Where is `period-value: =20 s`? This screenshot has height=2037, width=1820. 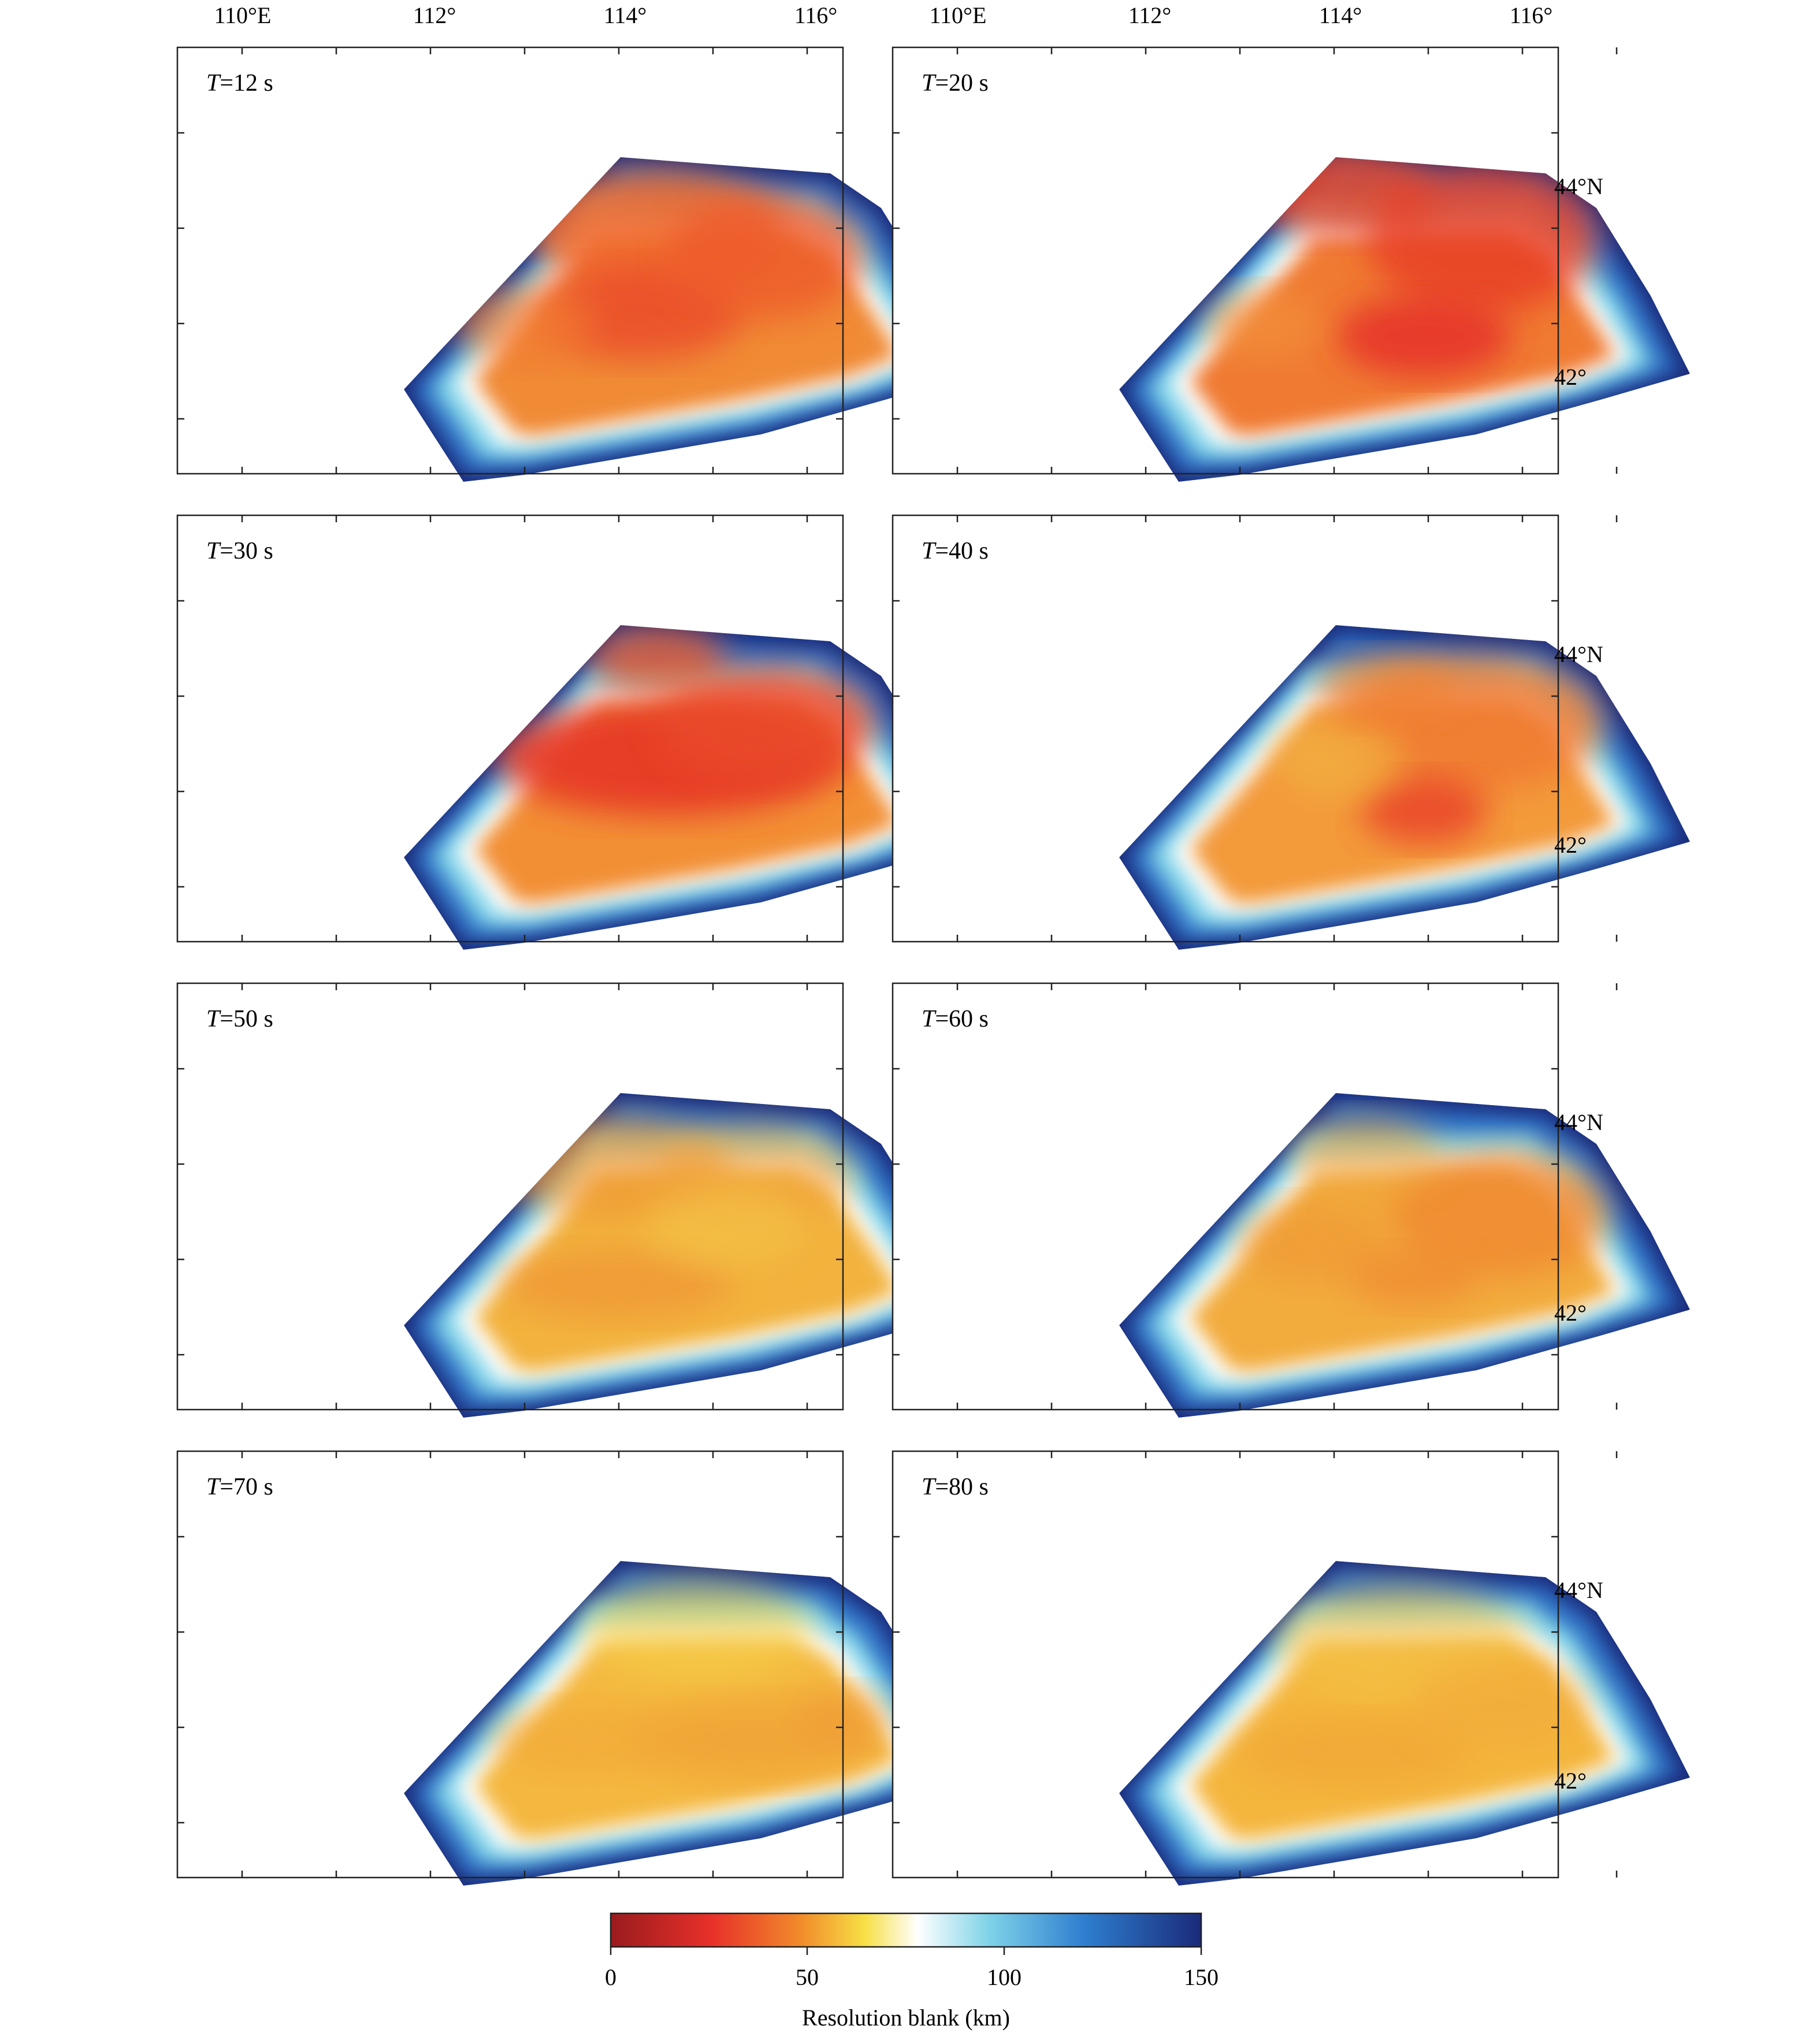 period-value: =20 s is located at coordinates (962, 83).